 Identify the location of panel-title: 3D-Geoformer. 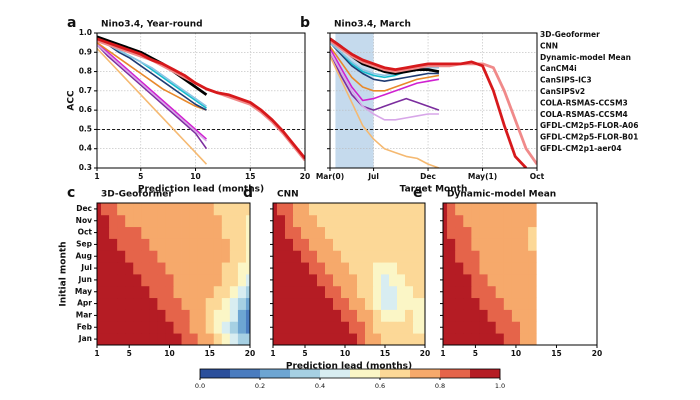
(137, 195).